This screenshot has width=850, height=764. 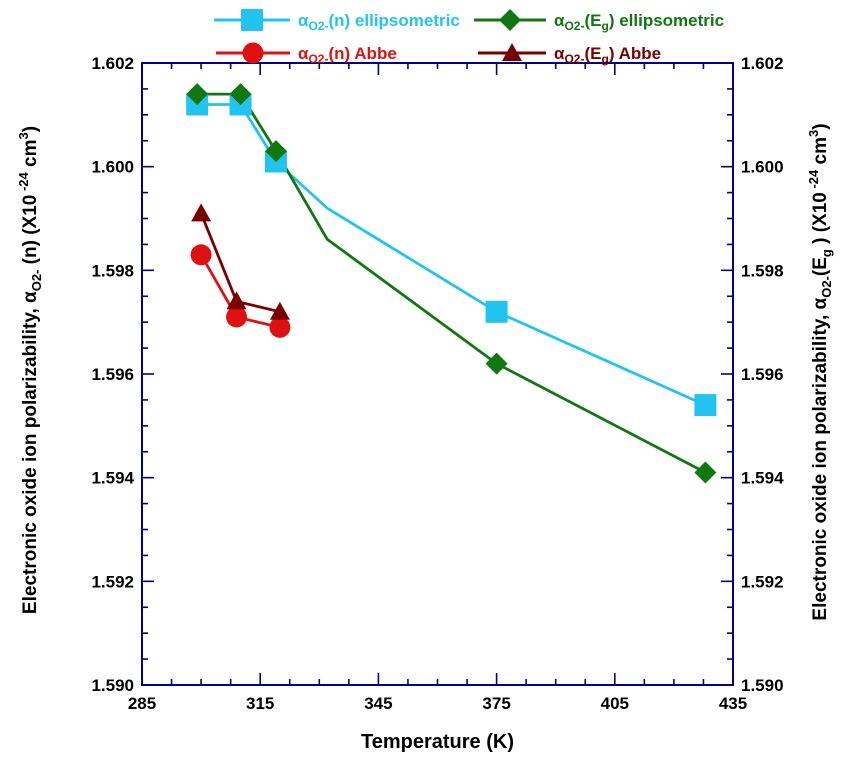 What do you see at coordinates (252, 20) in the screenshot?
I see `legend-marker-square` at bounding box center [252, 20].